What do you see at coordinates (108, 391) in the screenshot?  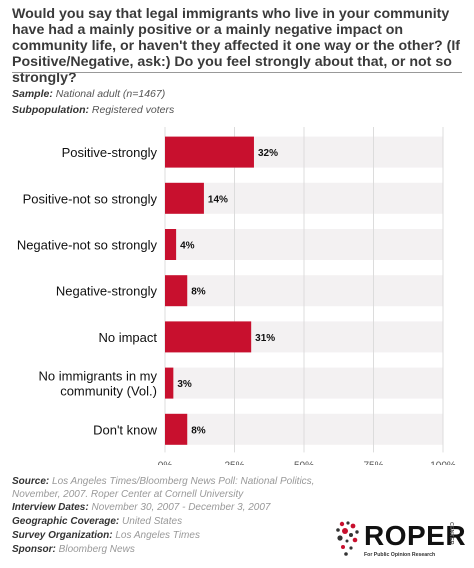 I see `category-label: community (Vol.)` at bounding box center [108, 391].